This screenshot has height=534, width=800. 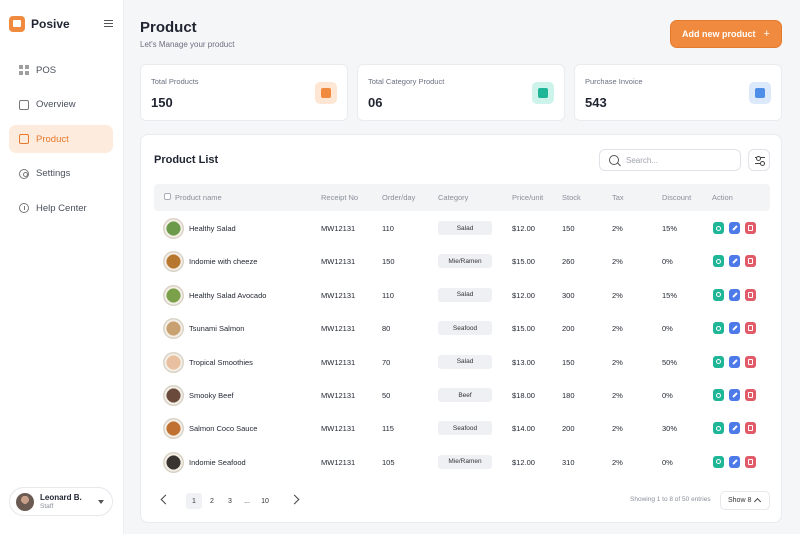 I want to click on chevron-left-icon, so click(x=165, y=499).